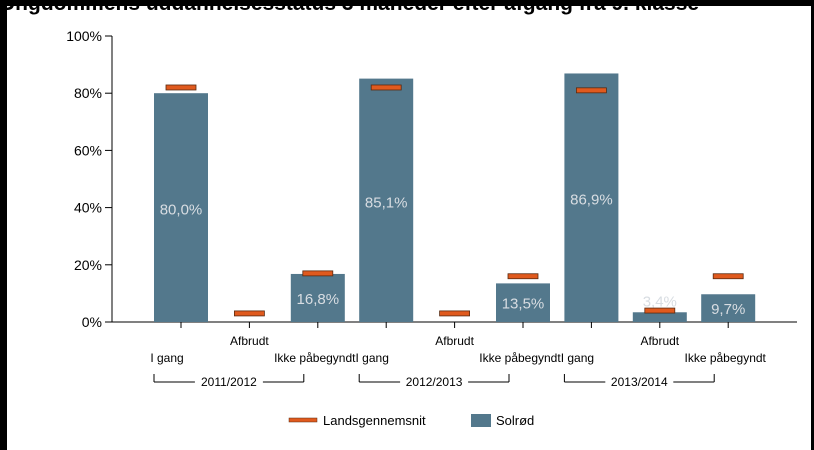  What do you see at coordinates (88, 208) in the screenshot?
I see `y-tick-label: 40%` at bounding box center [88, 208].